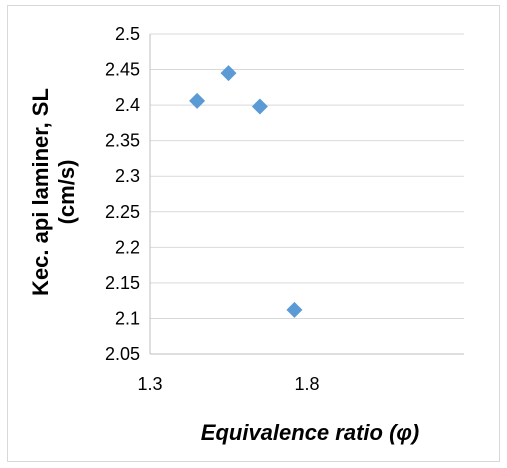 The image size is (507, 468). What do you see at coordinates (122, 354) in the screenshot?
I see `y-tick-label: 2.05` at bounding box center [122, 354].